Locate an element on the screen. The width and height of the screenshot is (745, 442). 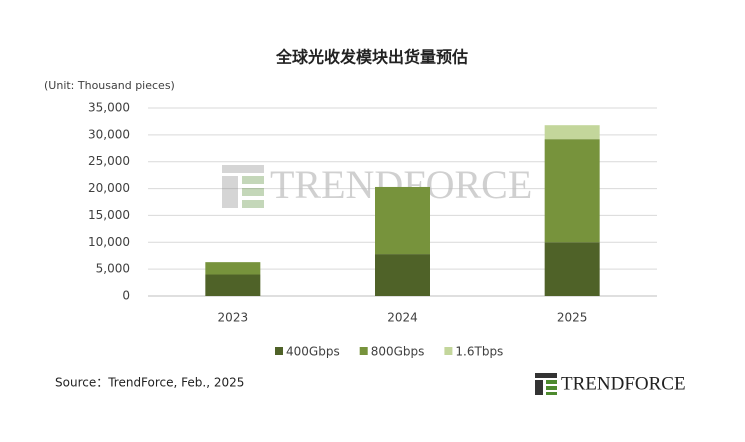
logo-icon is located at coordinates (546, 384).